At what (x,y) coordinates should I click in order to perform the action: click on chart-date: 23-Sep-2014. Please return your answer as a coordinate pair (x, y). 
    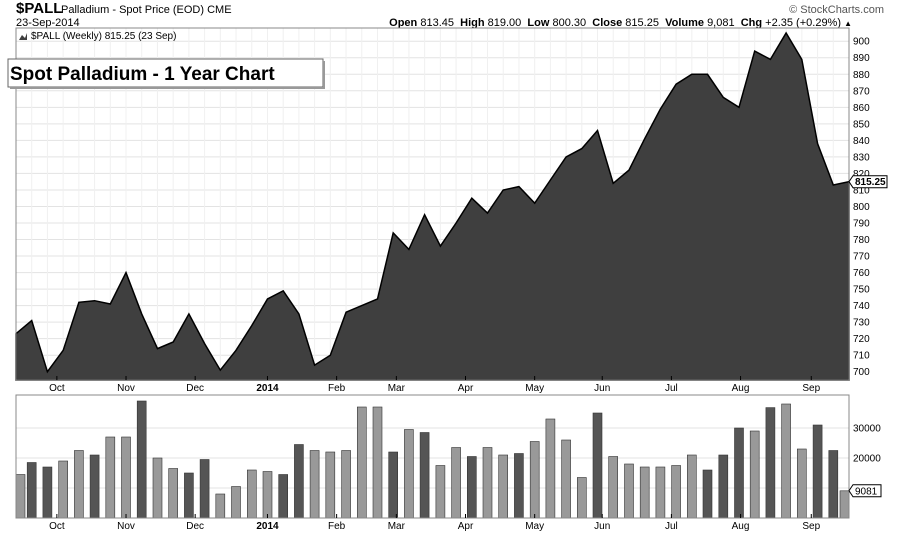
    Looking at the image, I should click on (48, 23).